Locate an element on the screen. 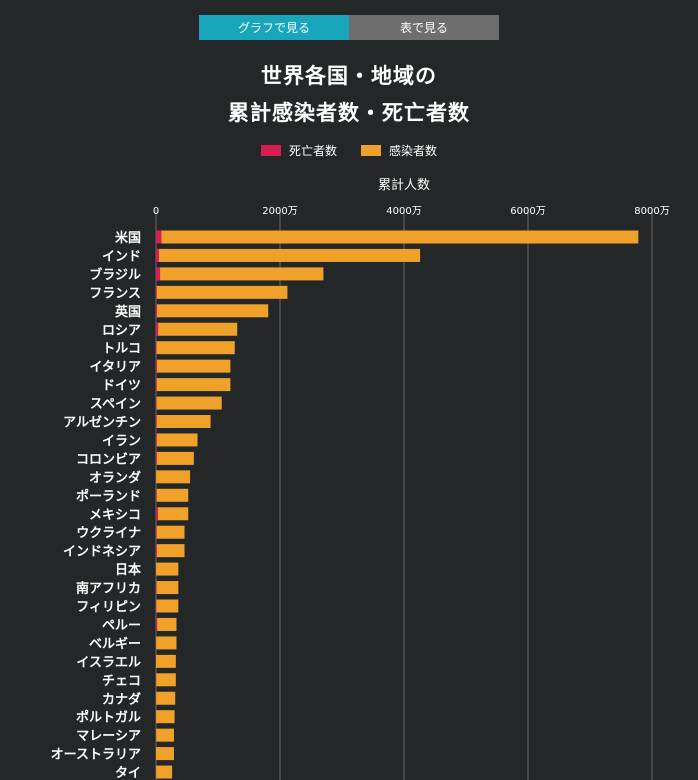 This screenshot has width=698, height=780. category-label: ウクライナ is located at coordinates (108, 533).